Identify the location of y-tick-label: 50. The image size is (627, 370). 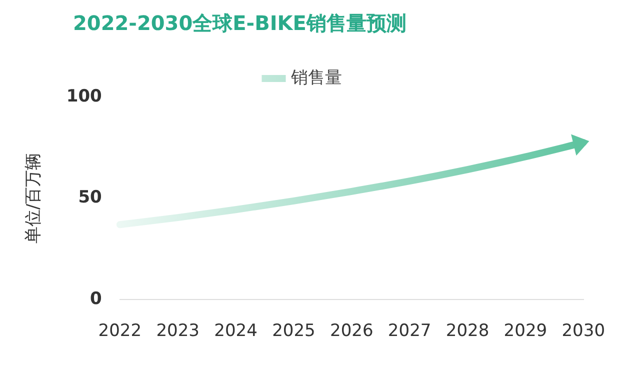
(90, 198).